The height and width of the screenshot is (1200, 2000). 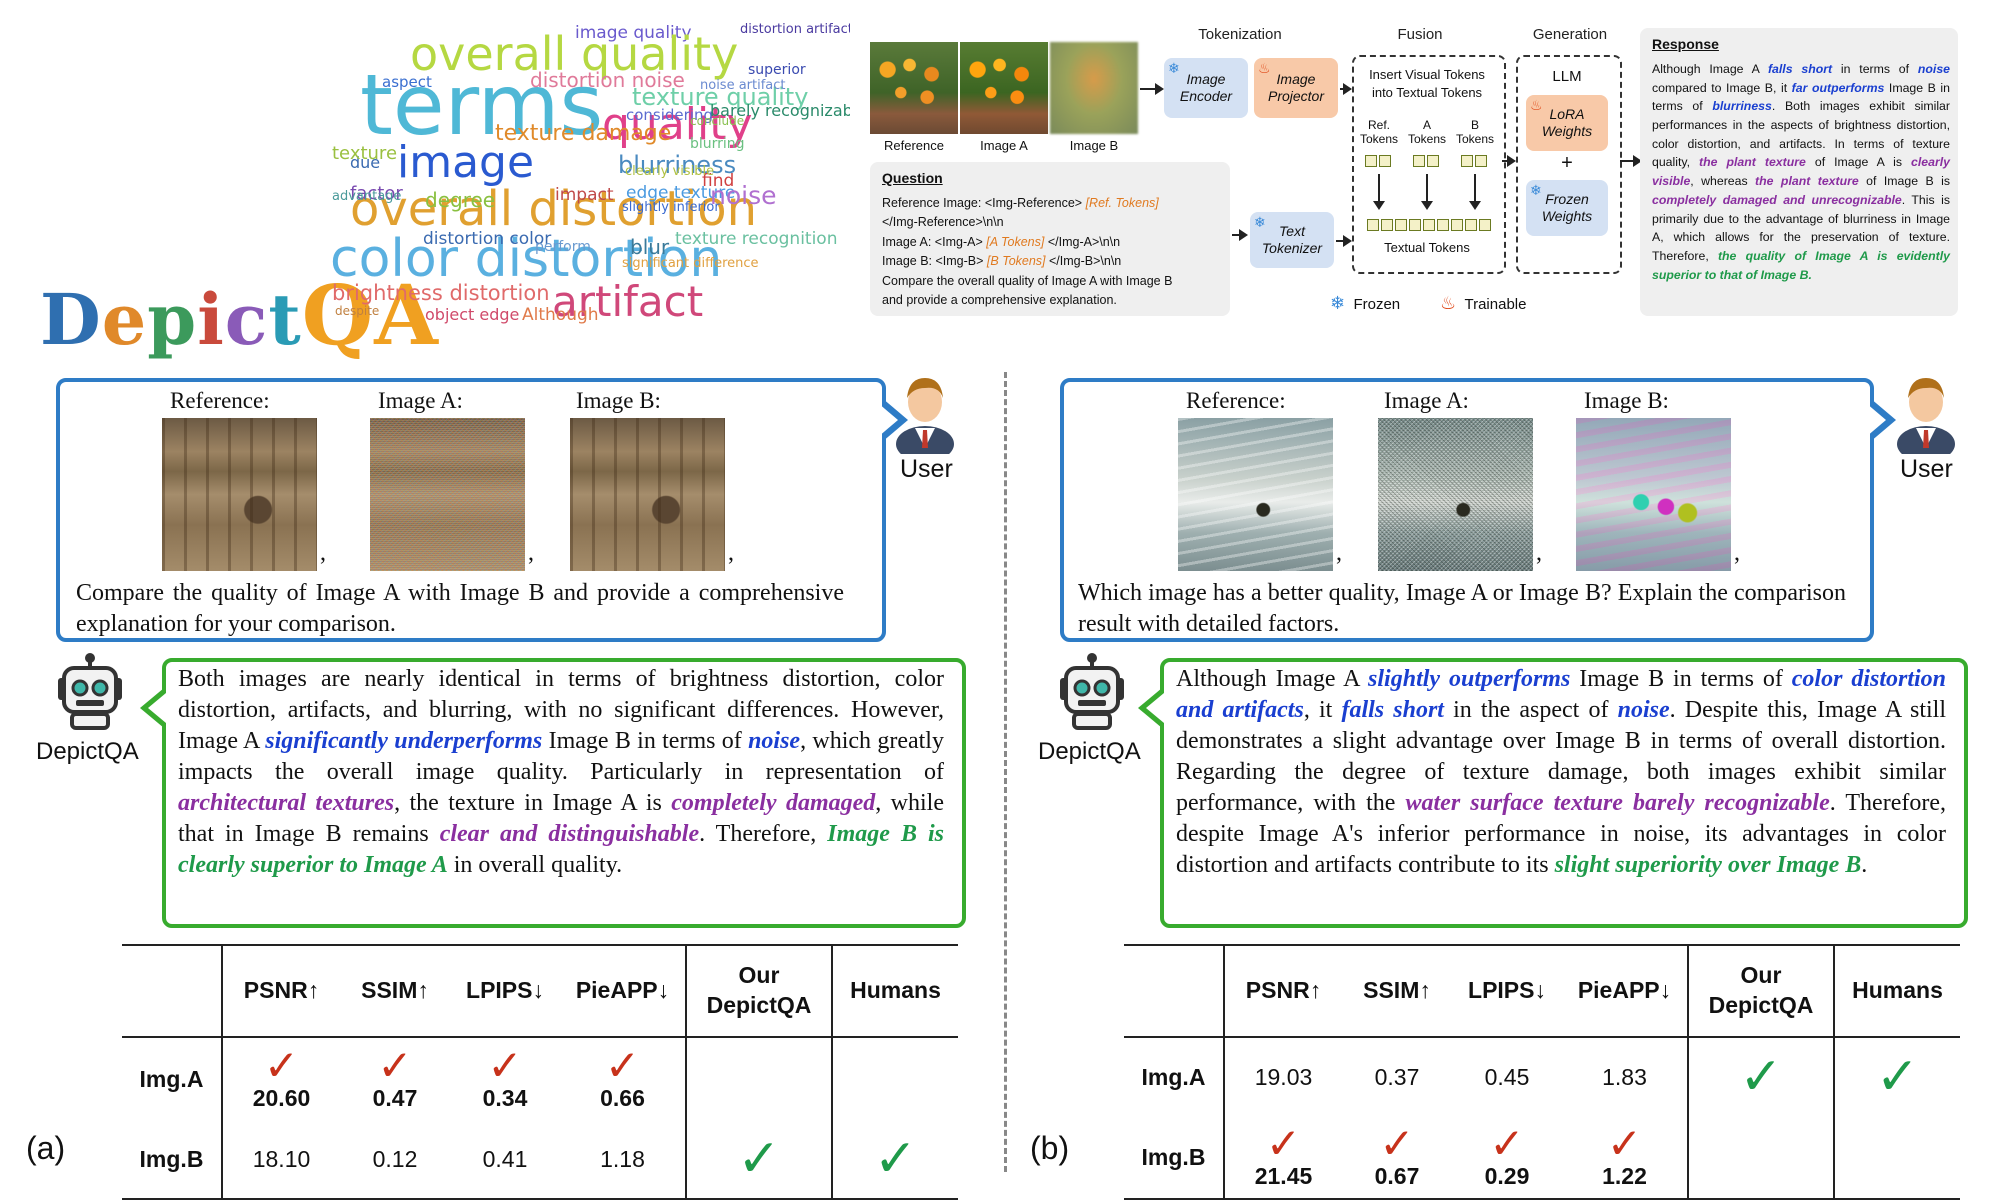 What do you see at coordinates (487, 239) in the screenshot?
I see `word-cloud-term: distortion color` at bounding box center [487, 239].